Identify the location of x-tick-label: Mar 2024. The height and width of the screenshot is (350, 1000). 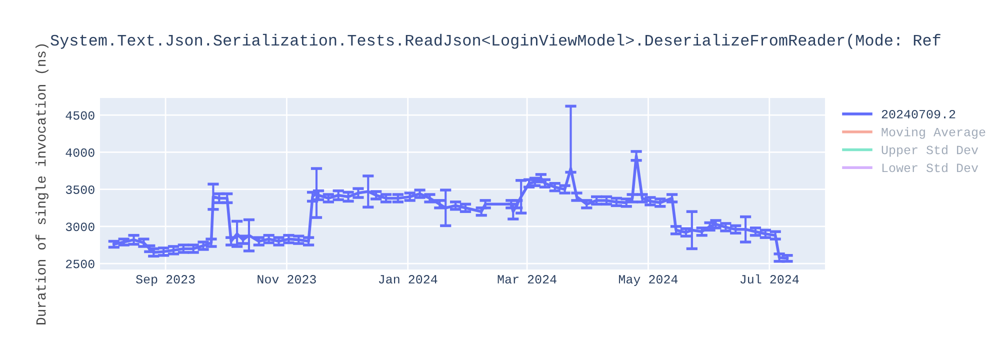
(527, 279).